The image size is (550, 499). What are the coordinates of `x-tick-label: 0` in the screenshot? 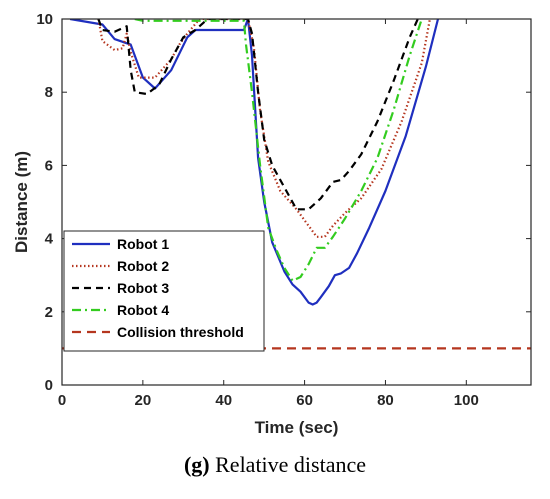 It's located at (62, 400).